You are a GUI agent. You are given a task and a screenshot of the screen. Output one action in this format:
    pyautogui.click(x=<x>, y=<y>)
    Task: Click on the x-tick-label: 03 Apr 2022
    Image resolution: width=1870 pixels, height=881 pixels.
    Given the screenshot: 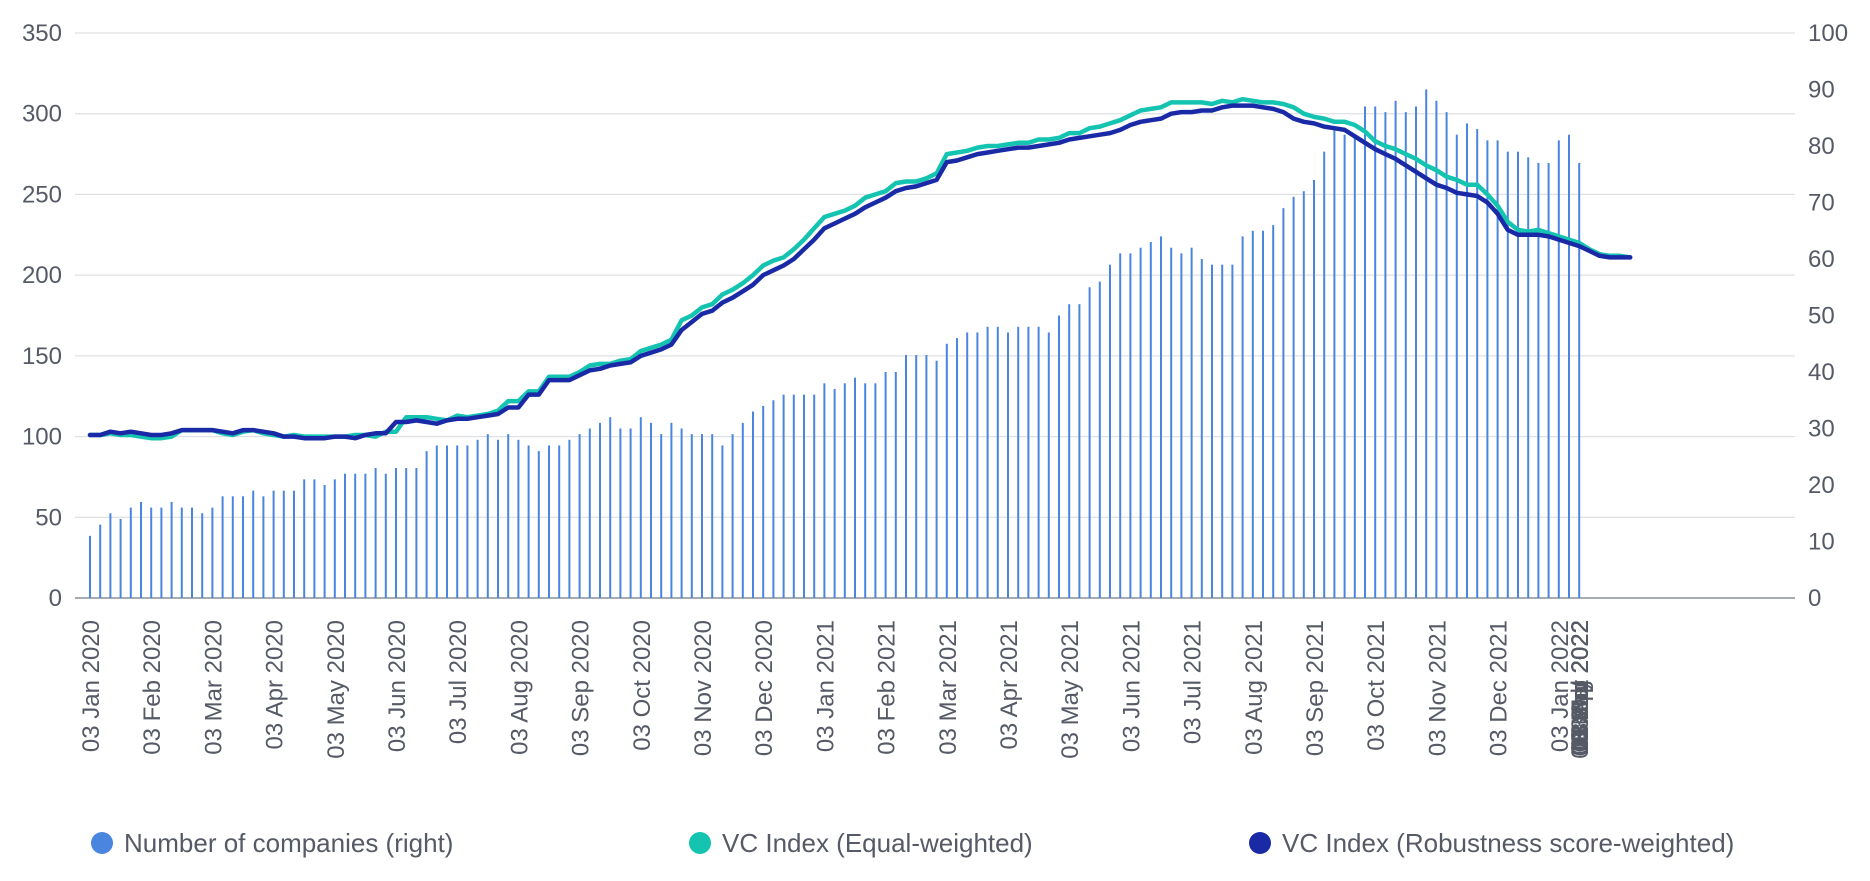 What is the action you would take?
    pyautogui.click(x=1580, y=684)
    